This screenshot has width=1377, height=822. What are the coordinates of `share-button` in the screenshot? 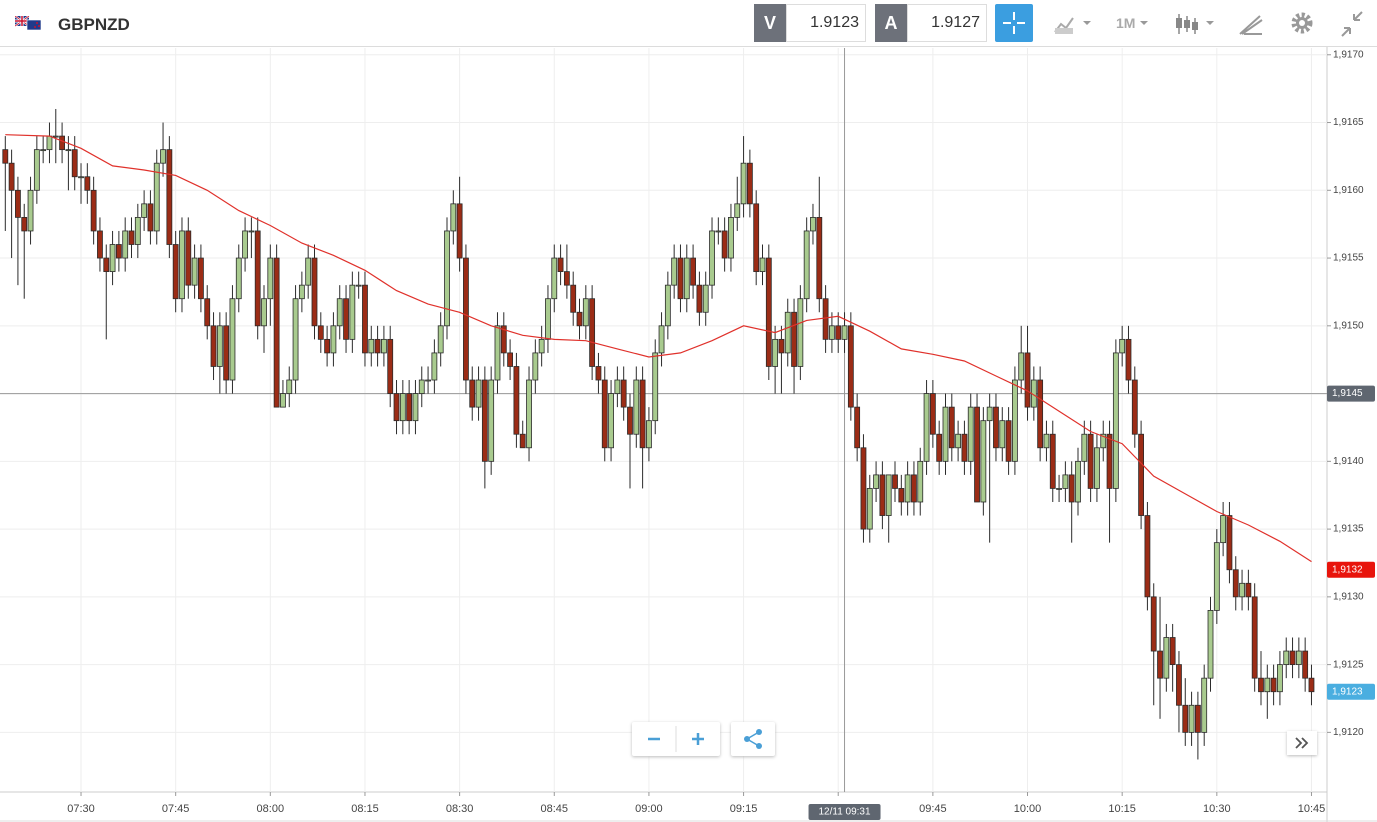 It's located at (753, 739).